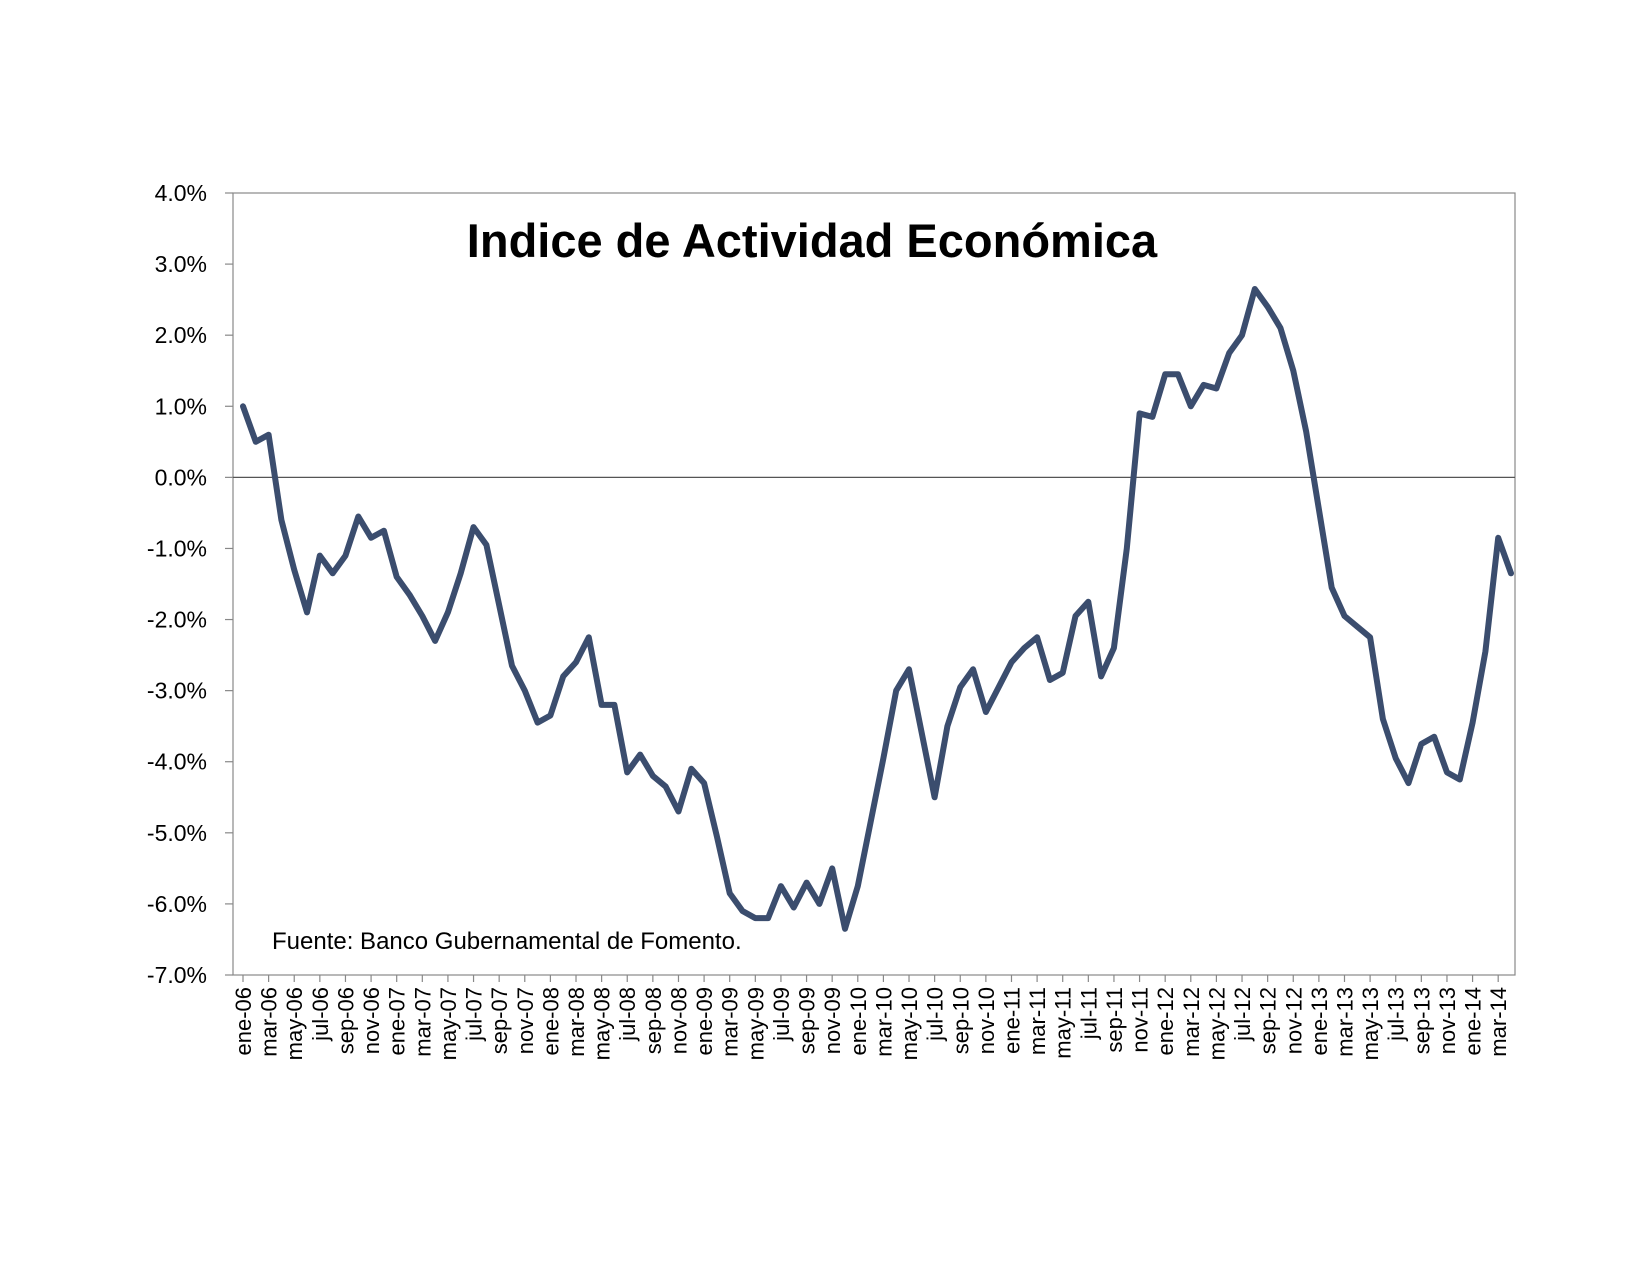 The image size is (1650, 1280). Describe the element at coordinates (1037, 1021) in the screenshot. I see `x-tick-label: mar-11` at that location.